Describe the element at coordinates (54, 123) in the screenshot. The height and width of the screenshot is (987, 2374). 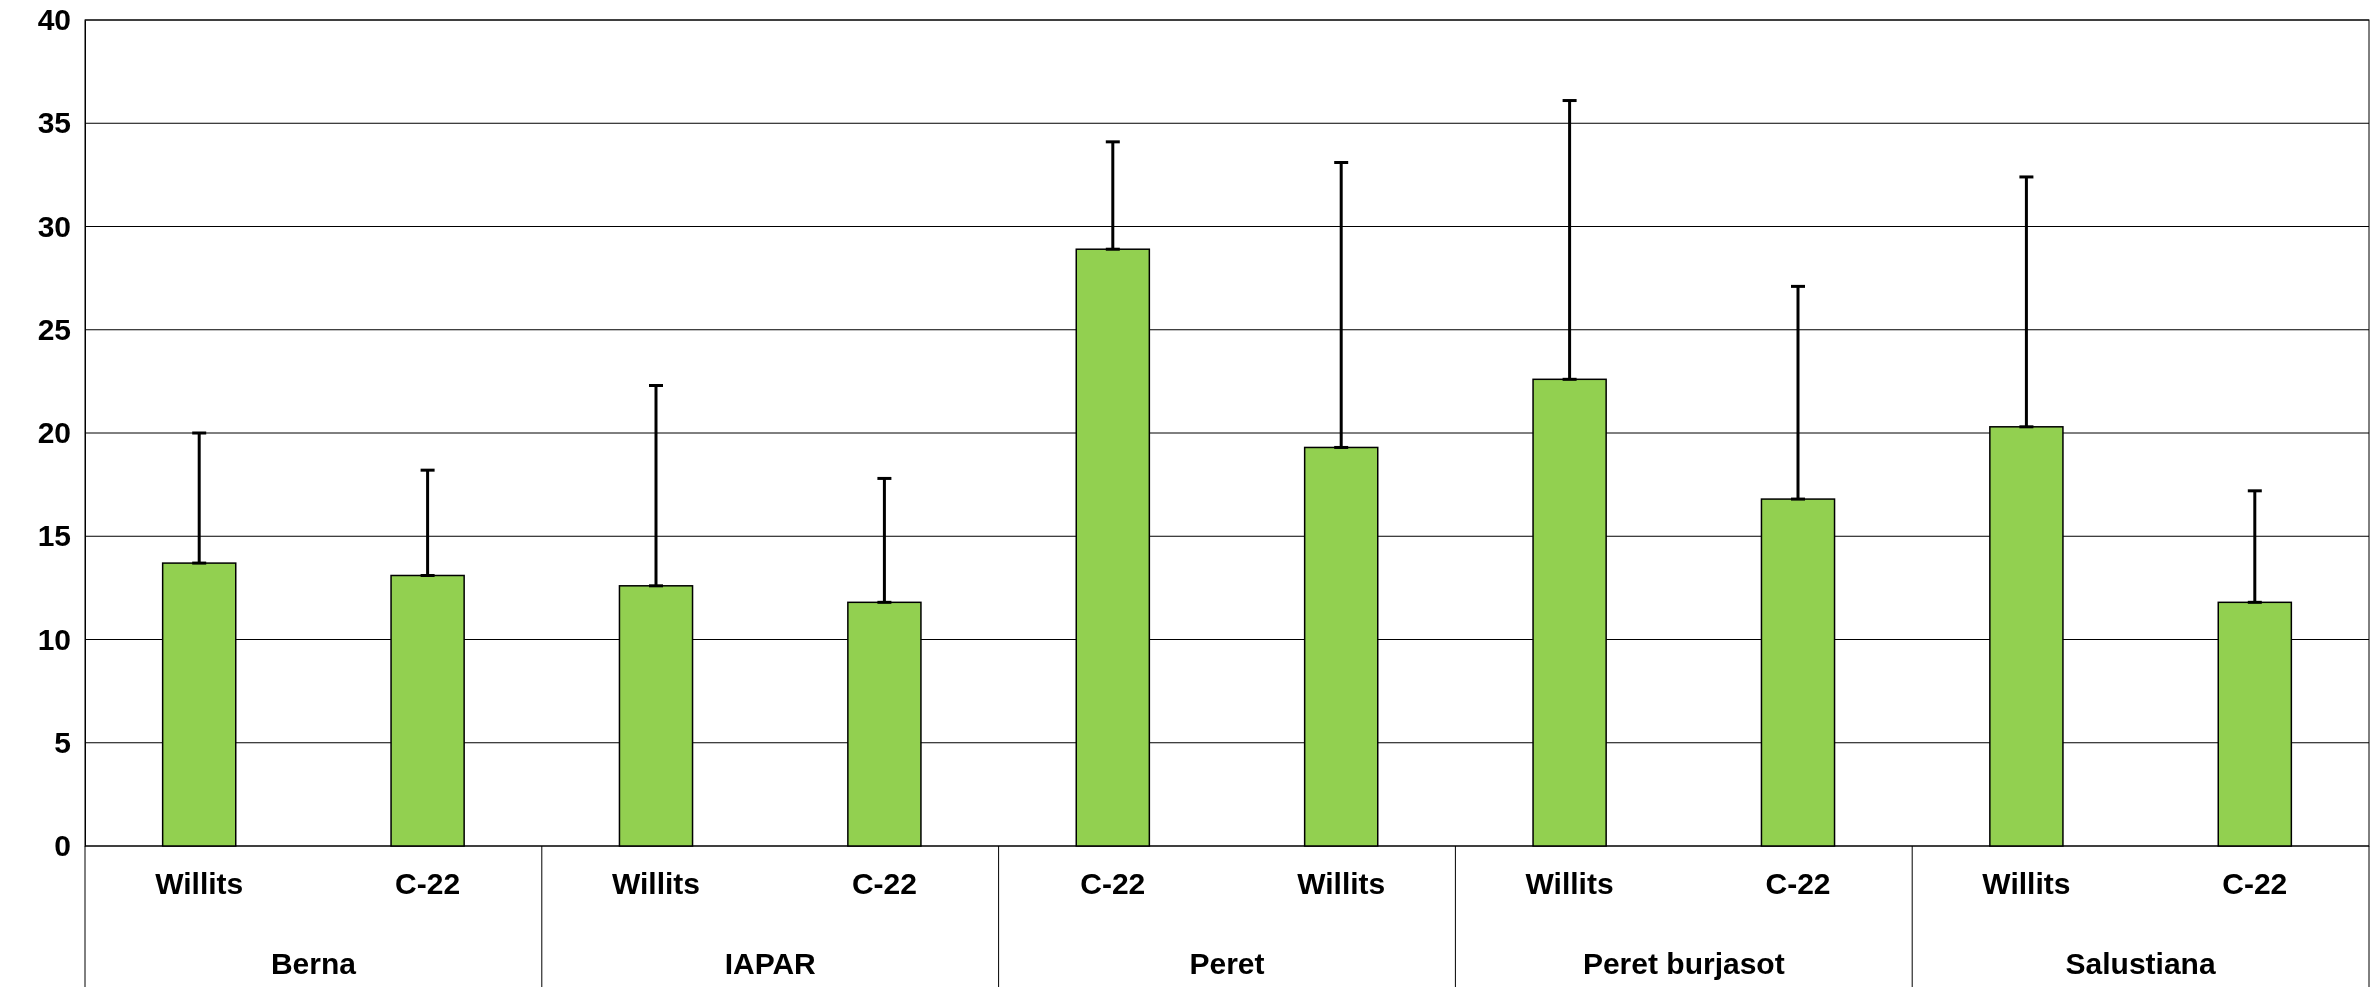
I see `y-tick-label: 35` at that location.